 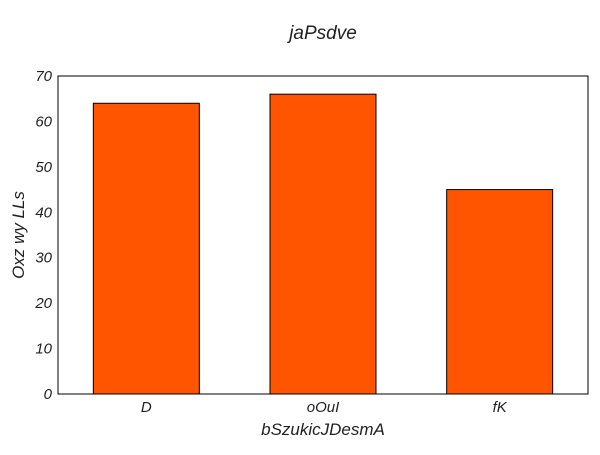 I want to click on x-tick-label: fK, so click(x=500, y=407).